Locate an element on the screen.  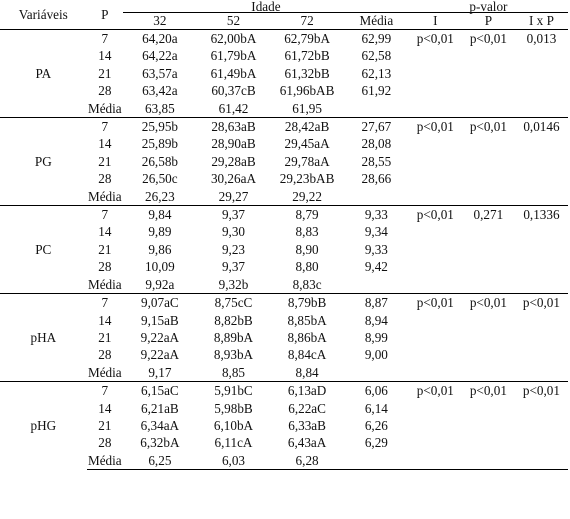
col-age-72: 72 is located at coordinates (307, 21).